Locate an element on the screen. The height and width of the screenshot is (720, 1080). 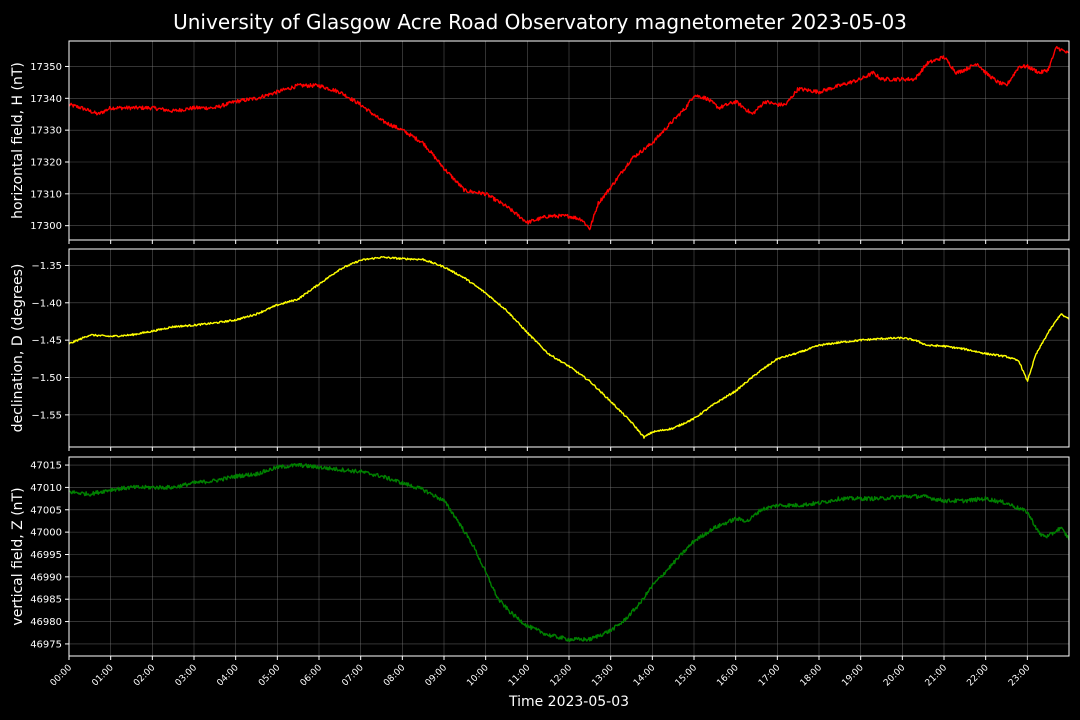
y-tick-label: 47000 is located at coordinates (46, 533).